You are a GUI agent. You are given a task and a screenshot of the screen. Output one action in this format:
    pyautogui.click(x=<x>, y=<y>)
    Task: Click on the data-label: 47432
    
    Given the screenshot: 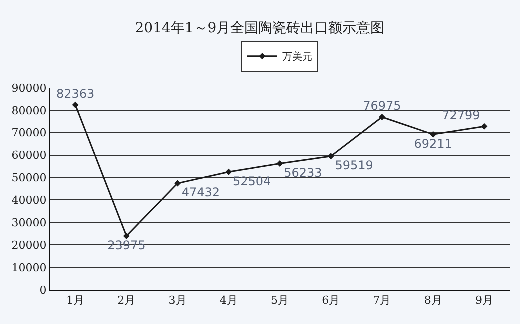 What is the action you would take?
    pyautogui.click(x=201, y=193)
    